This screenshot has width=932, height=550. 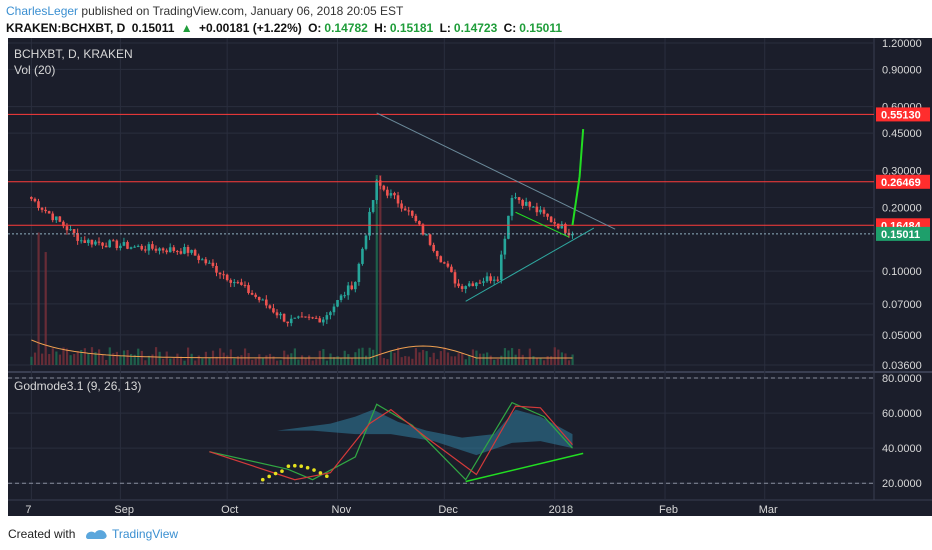 I want to click on osc-y-tick-label: 60.0000, so click(x=902, y=414).